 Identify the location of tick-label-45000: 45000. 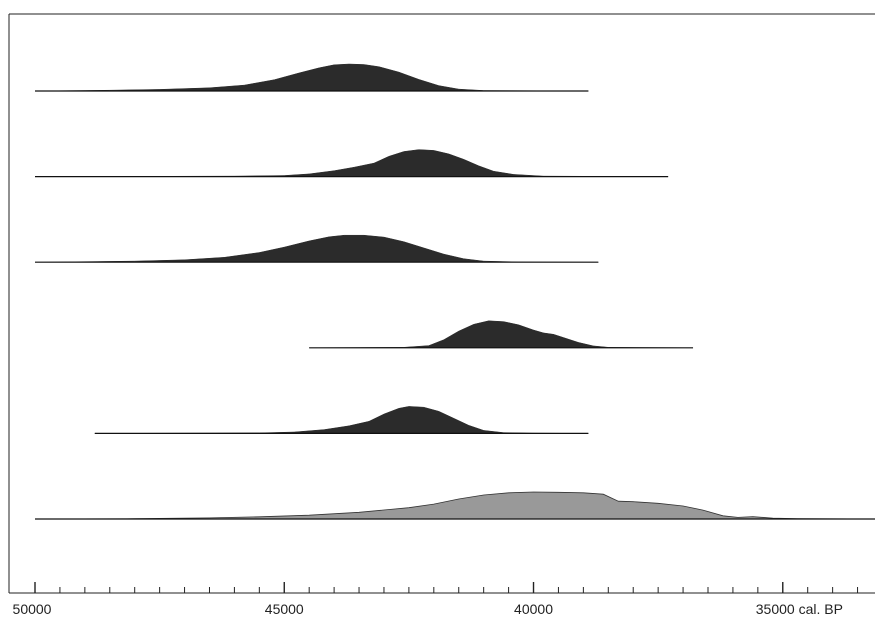
(284, 609).